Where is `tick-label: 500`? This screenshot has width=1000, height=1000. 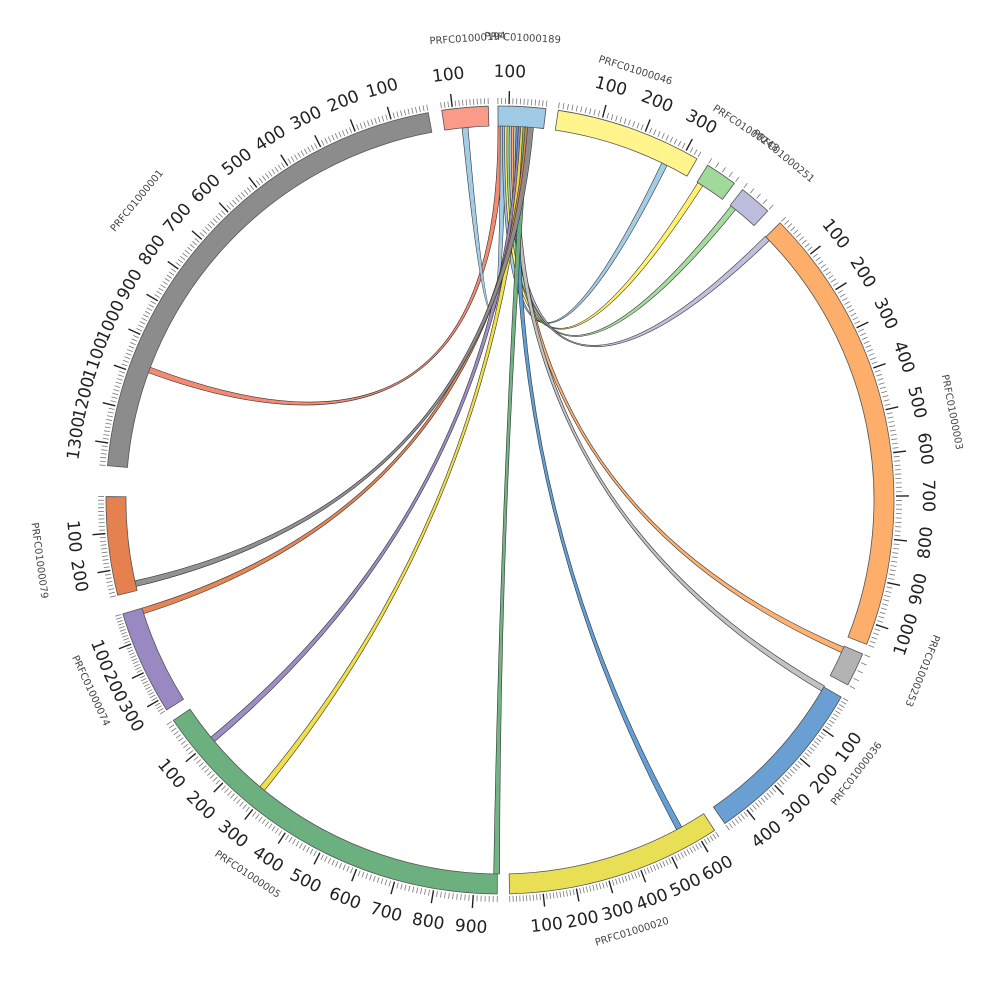 tick-label: 500 is located at coordinates (916, 402).